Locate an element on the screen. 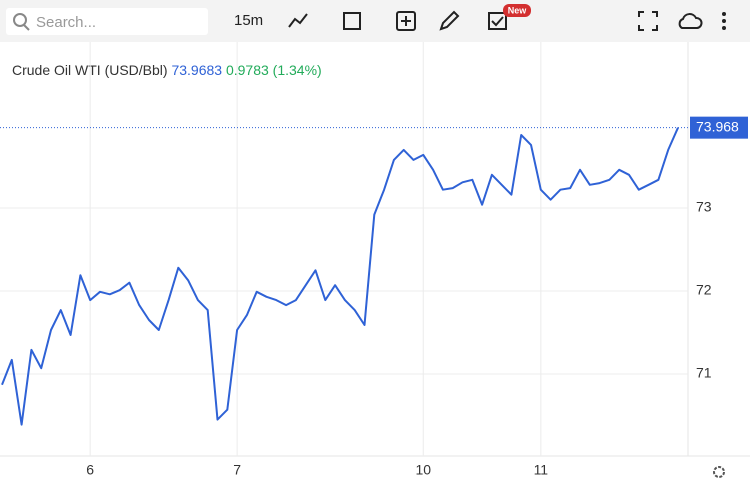 The height and width of the screenshot is (491, 750). new-badge is located at coordinates (517, 10).